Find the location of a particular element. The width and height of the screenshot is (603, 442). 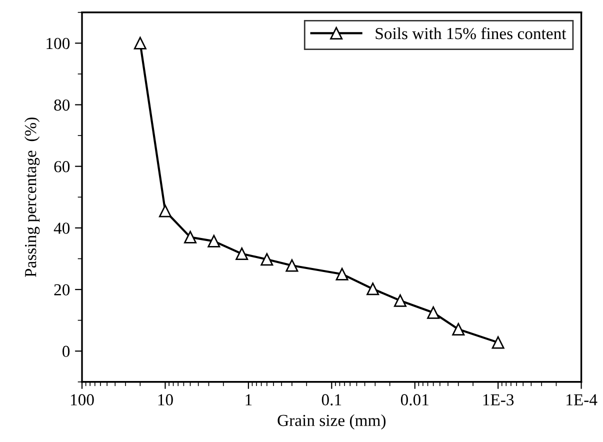

y-tick-label: 0 is located at coordinates (66, 352).